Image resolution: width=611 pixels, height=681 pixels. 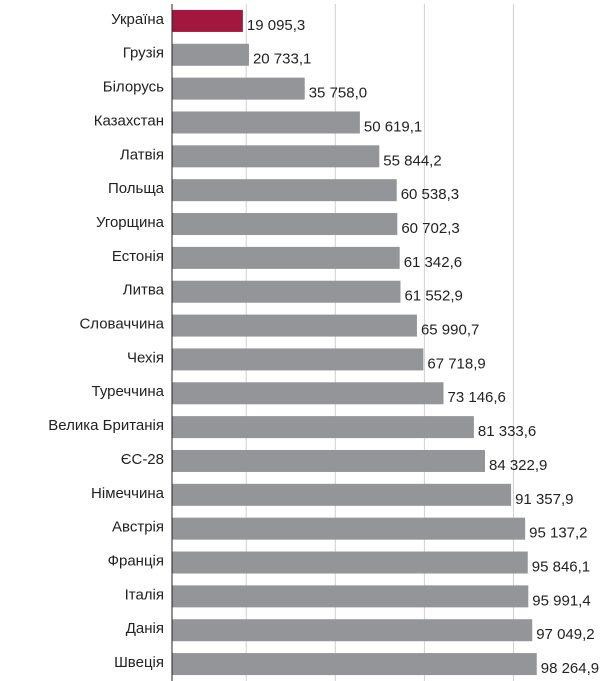 I want to click on value-label: 60 702,3, so click(x=430, y=228).